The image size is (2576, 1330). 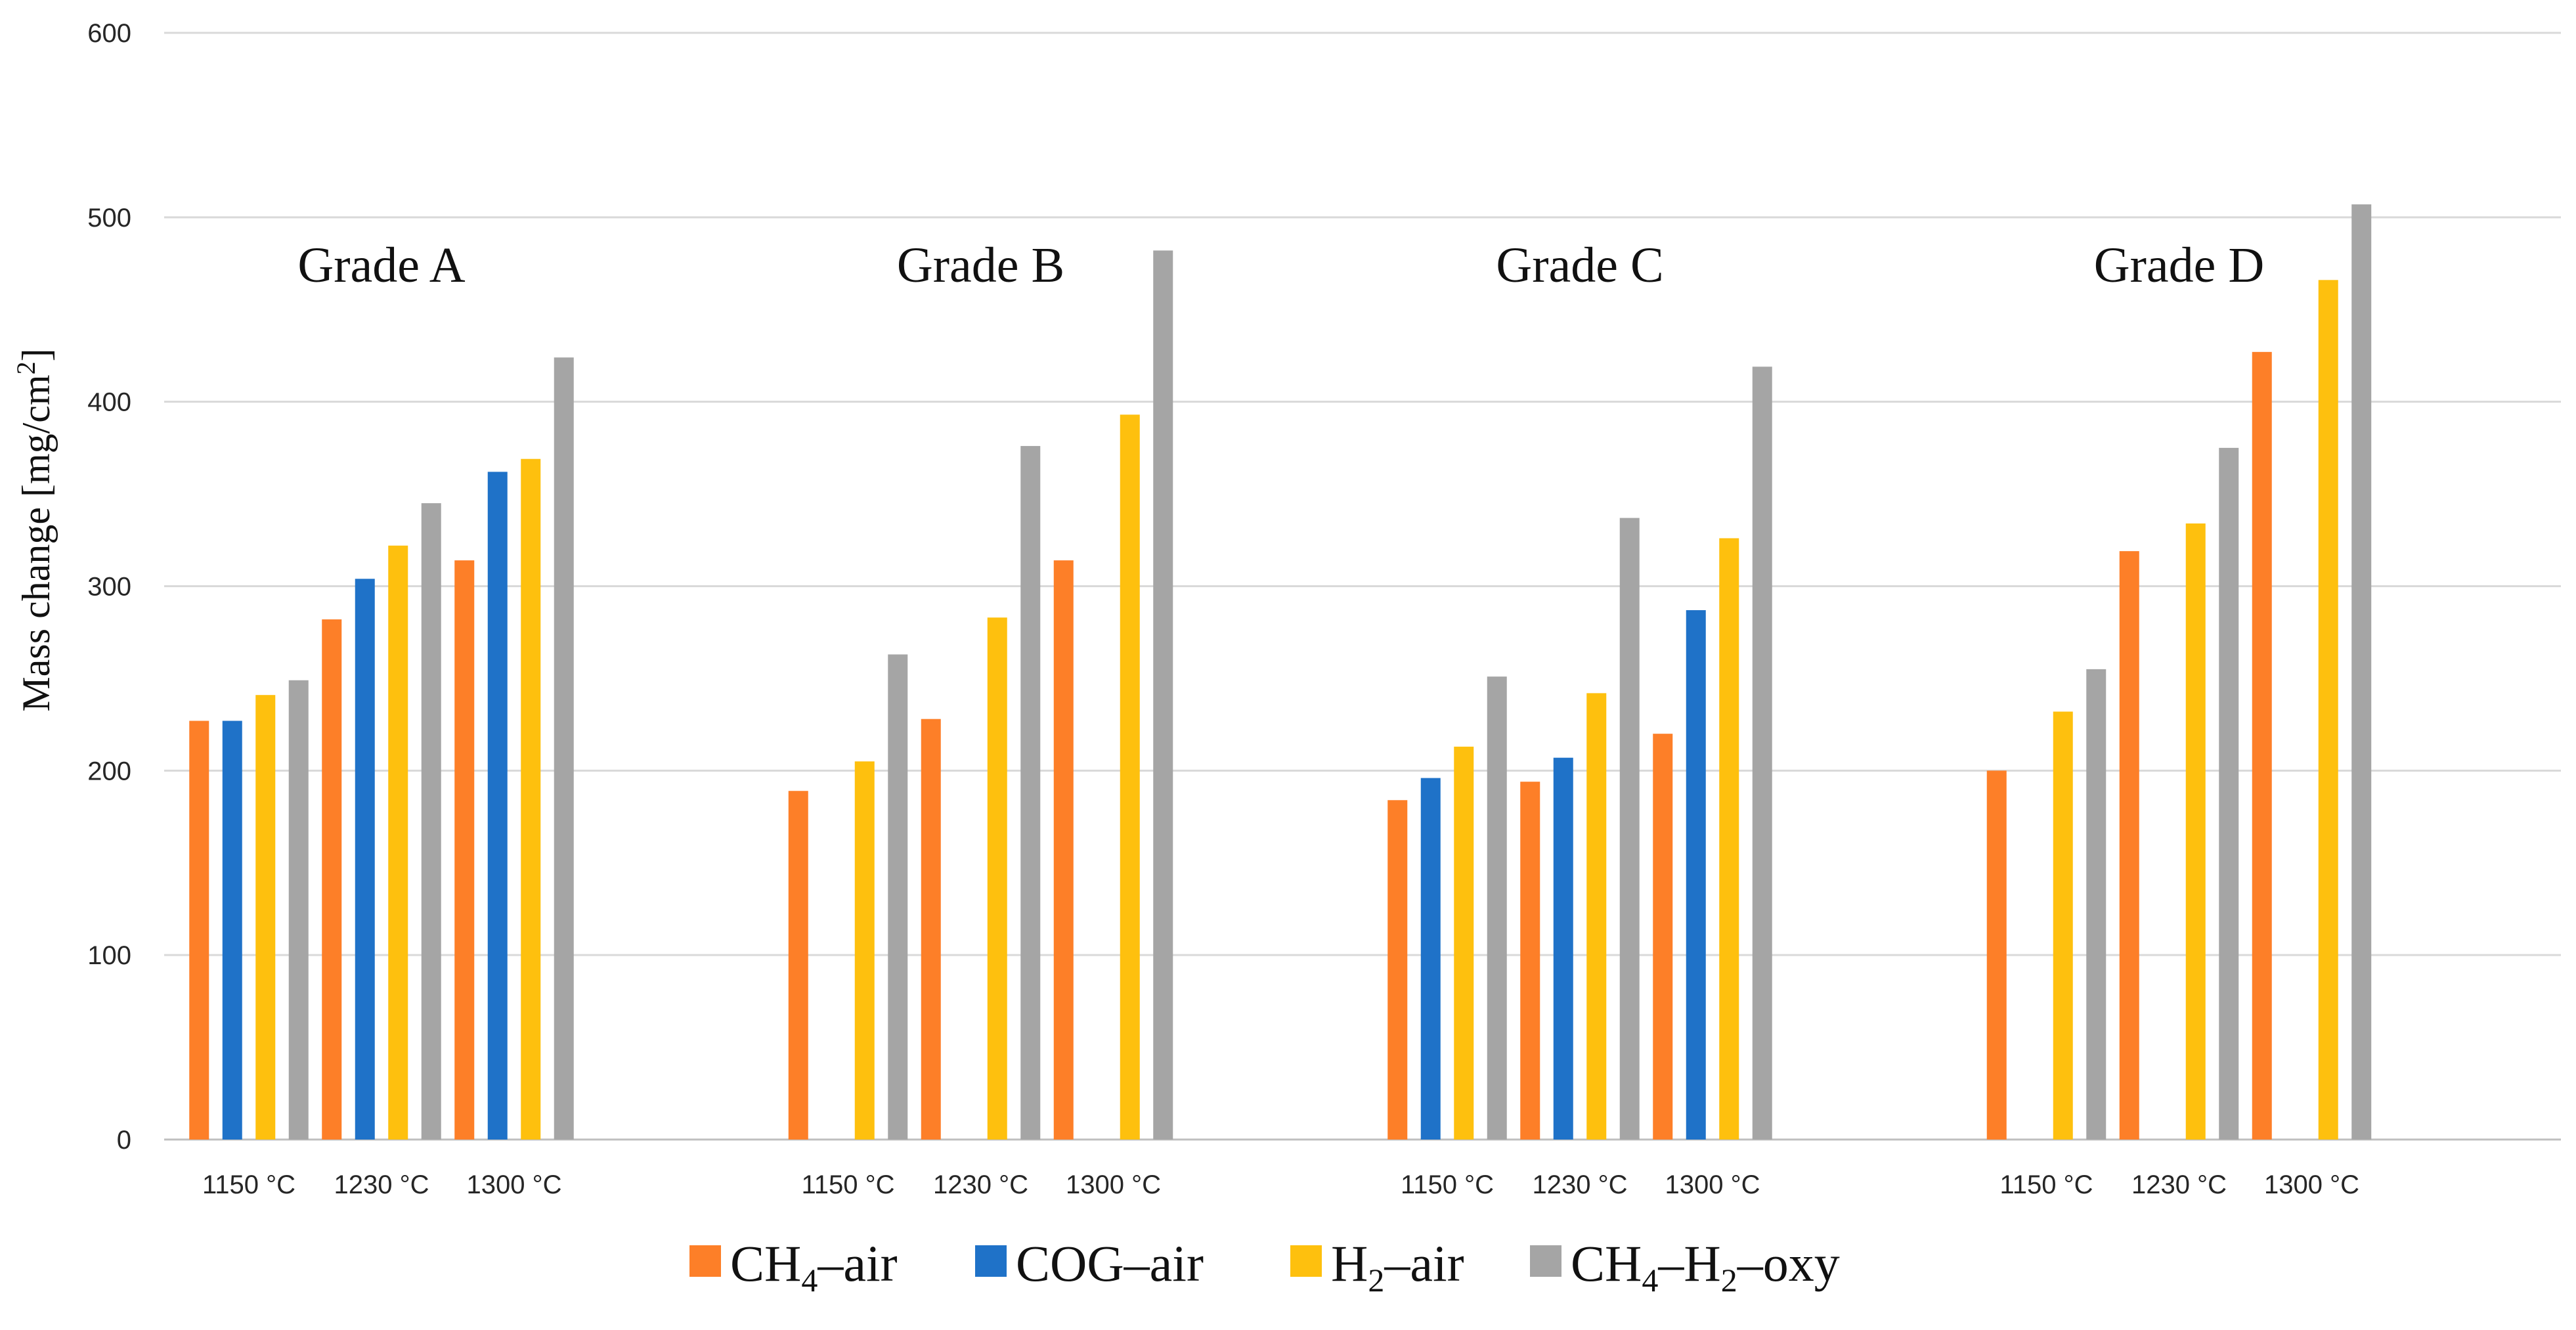 What do you see at coordinates (814, 1266) in the screenshot?
I see `legend-label: CH4–air` at bounding box center [814, 1266].